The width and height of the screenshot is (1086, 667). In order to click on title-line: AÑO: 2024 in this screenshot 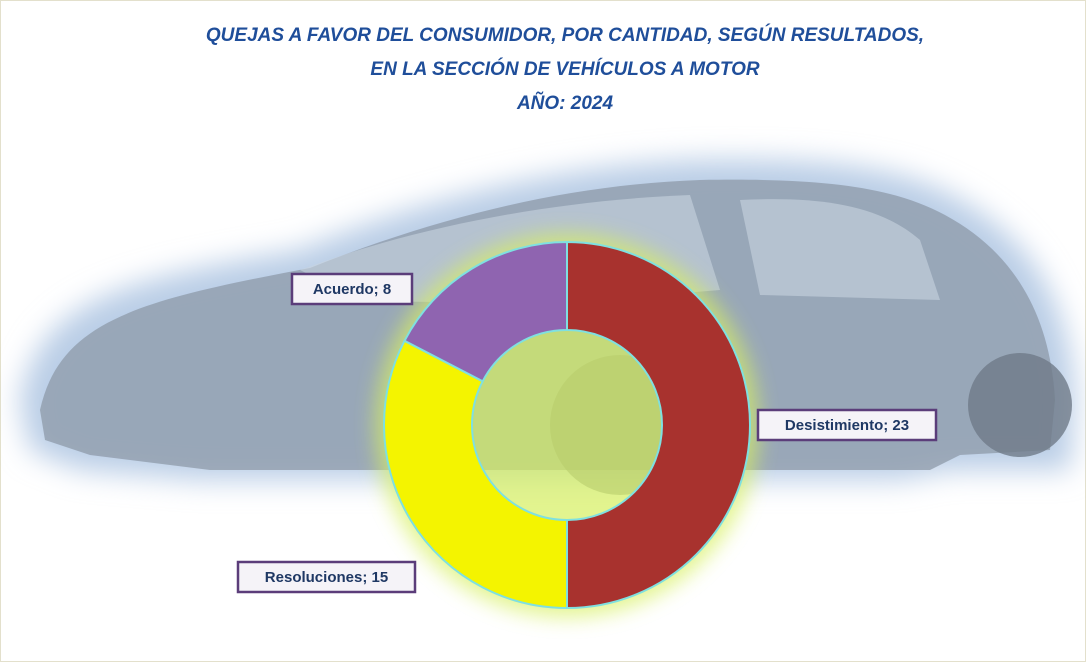, I will do `click(565, 103)`.